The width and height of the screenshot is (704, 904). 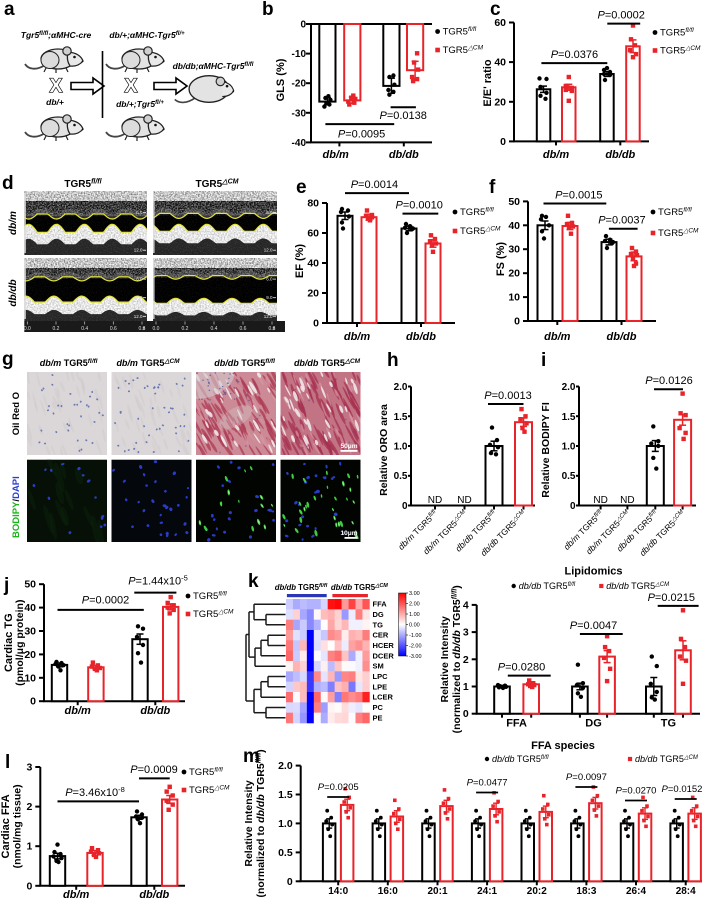 What do you see at coordinates (401, 387) in the screenshot?
I see `svg-text: 2.0` at bounding box center [401, 387].